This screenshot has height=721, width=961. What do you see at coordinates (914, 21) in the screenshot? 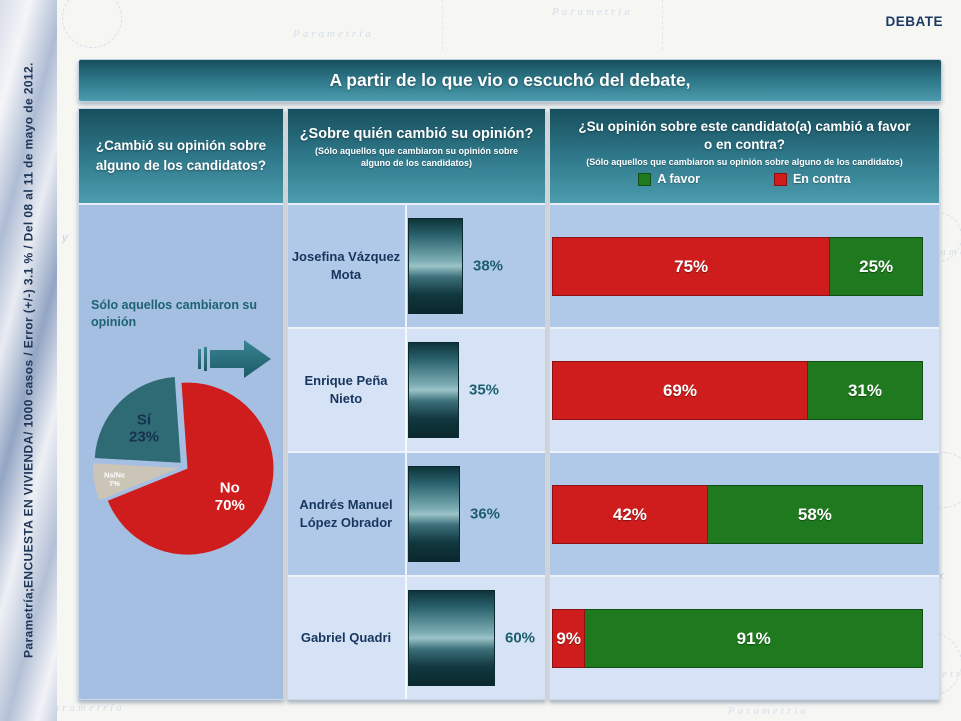
I see `debate-label: DEBATE` at bounding box center [914, 21].